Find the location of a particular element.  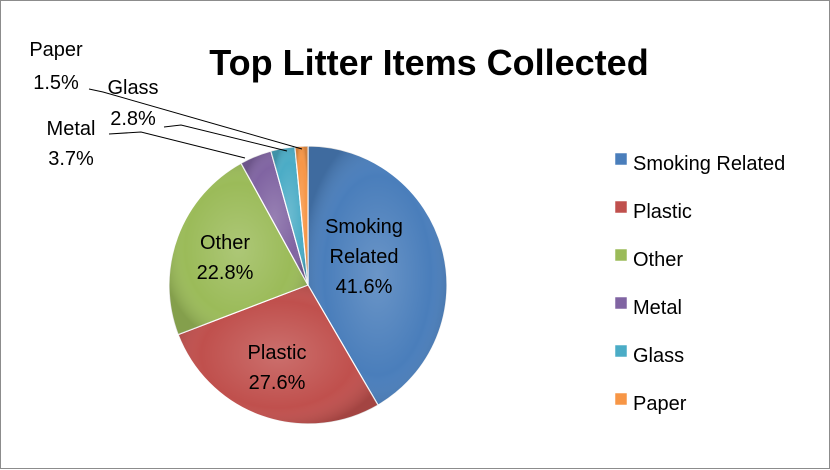

pie-slice-shade-other is located at coordinates (238, 249).